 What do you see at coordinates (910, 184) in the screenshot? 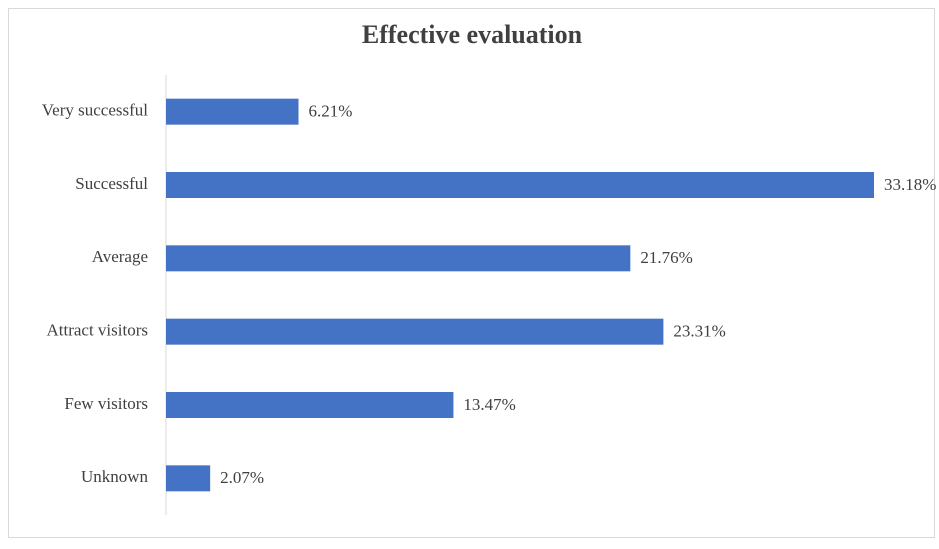
I see `data-label: 33.18%` at bounding box center [910, 184].